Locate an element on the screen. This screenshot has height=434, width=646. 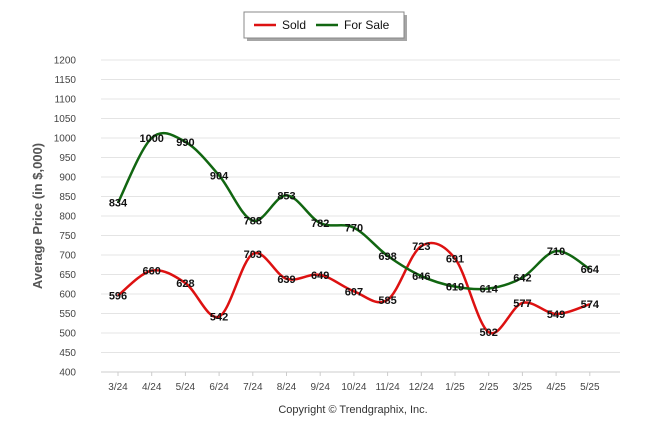
data-label-for-sale: 904 is located at coordinates (219, 176).